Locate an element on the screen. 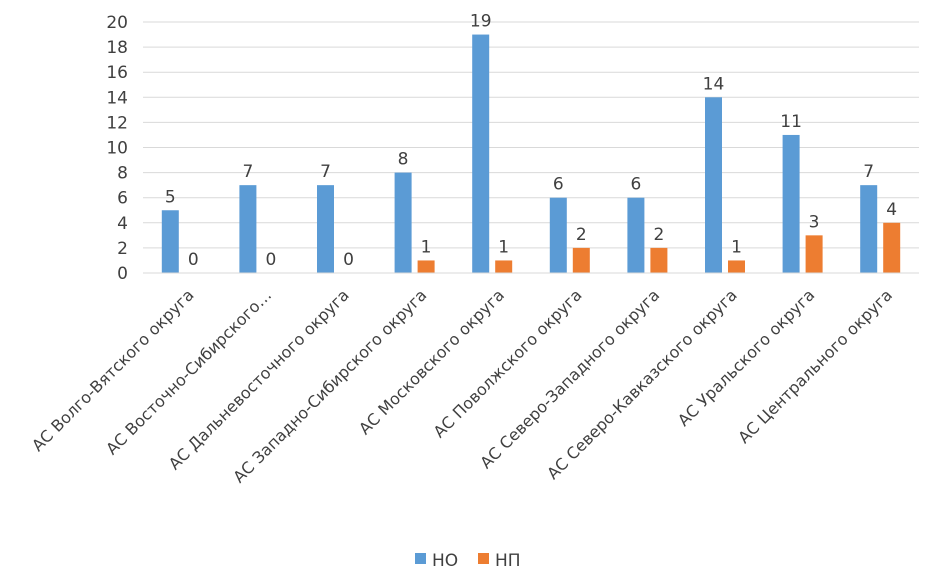 The image size is (931, 586). y-tick-label: 6 is located at coordinates (122, 199).